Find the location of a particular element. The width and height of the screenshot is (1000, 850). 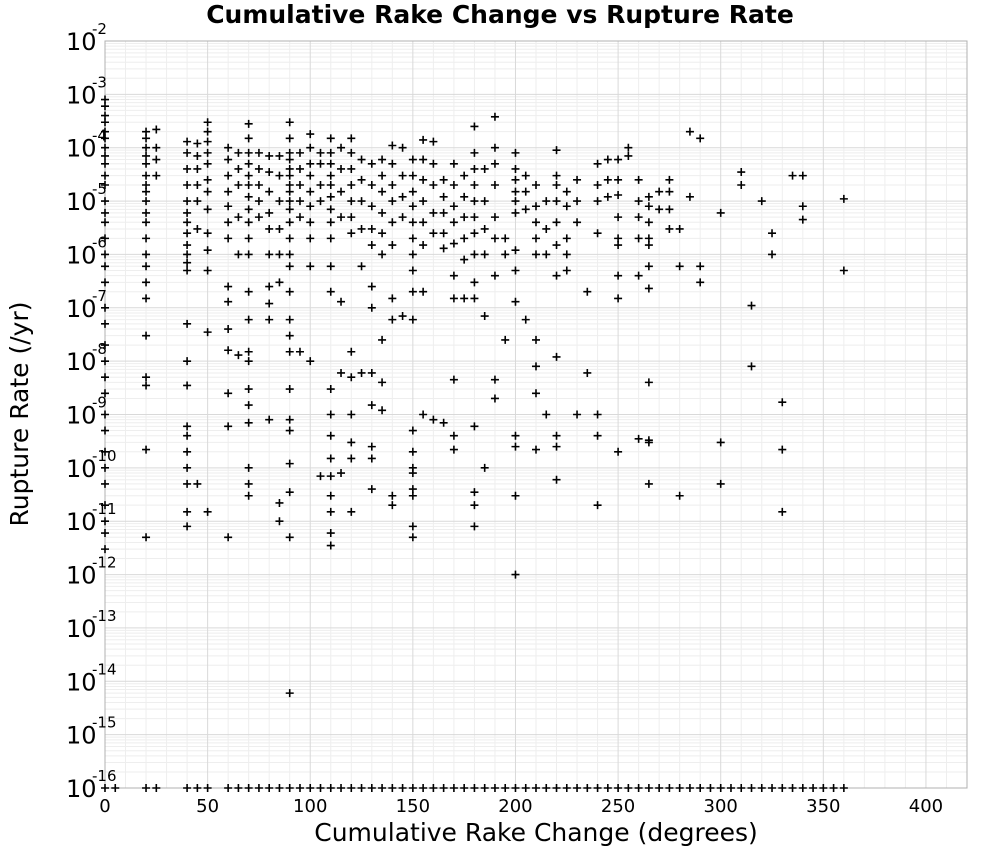

y-tick-exponent: -10 is located at coordinates (104, 456).